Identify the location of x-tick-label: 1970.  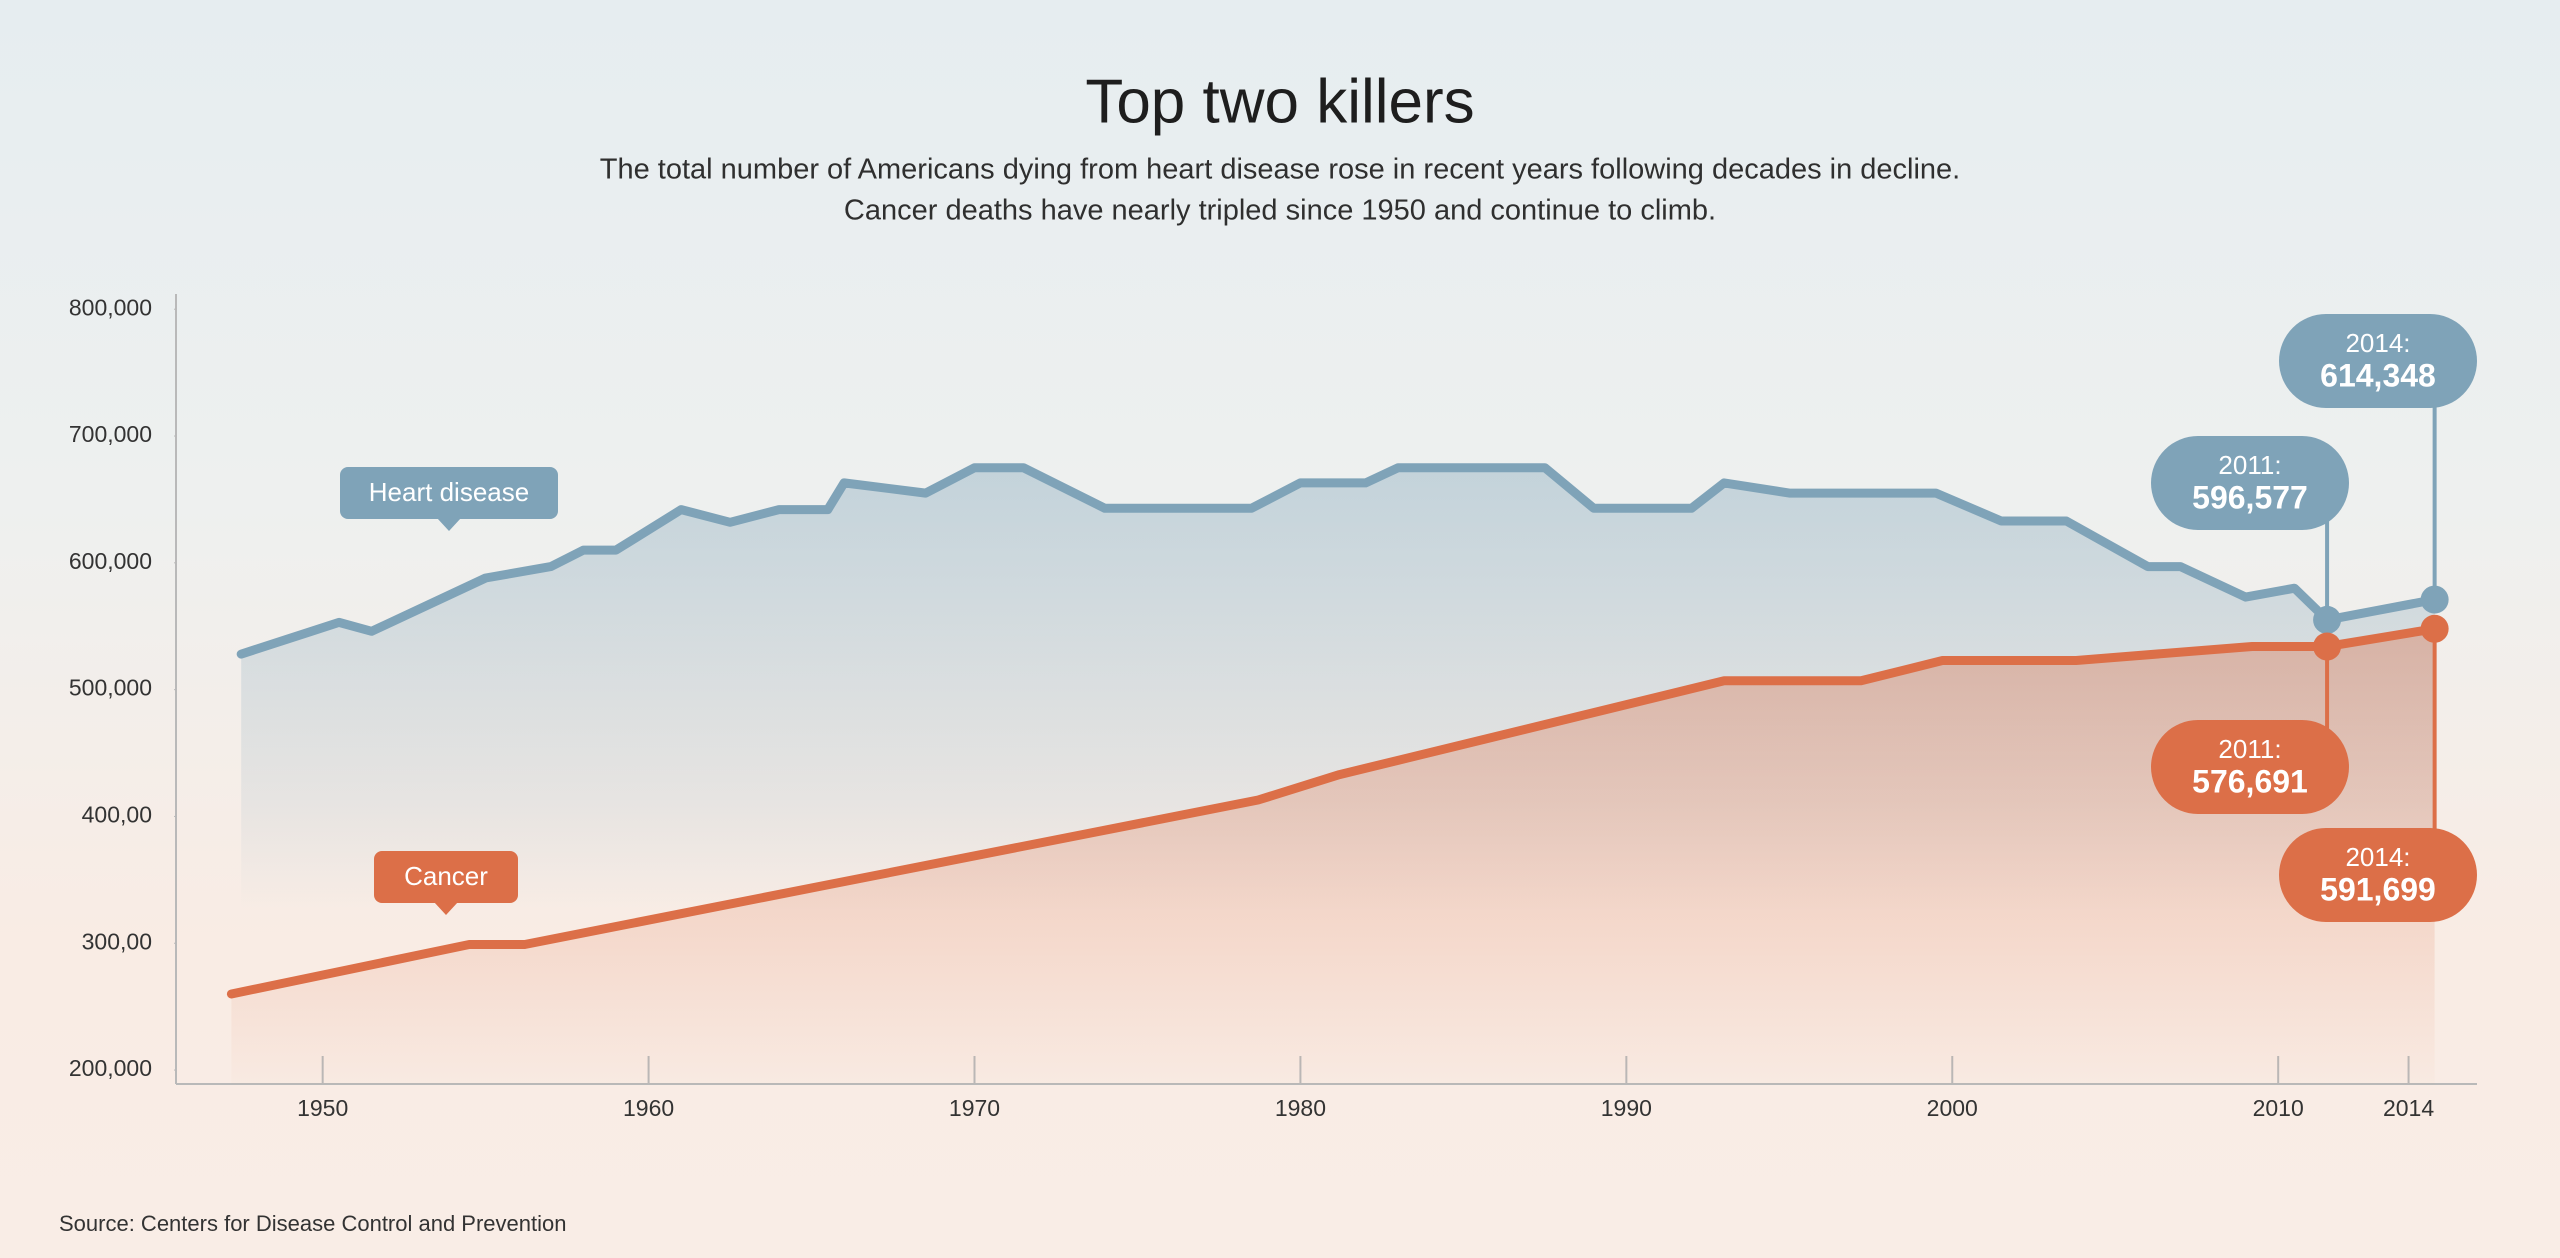
(974, 1108).